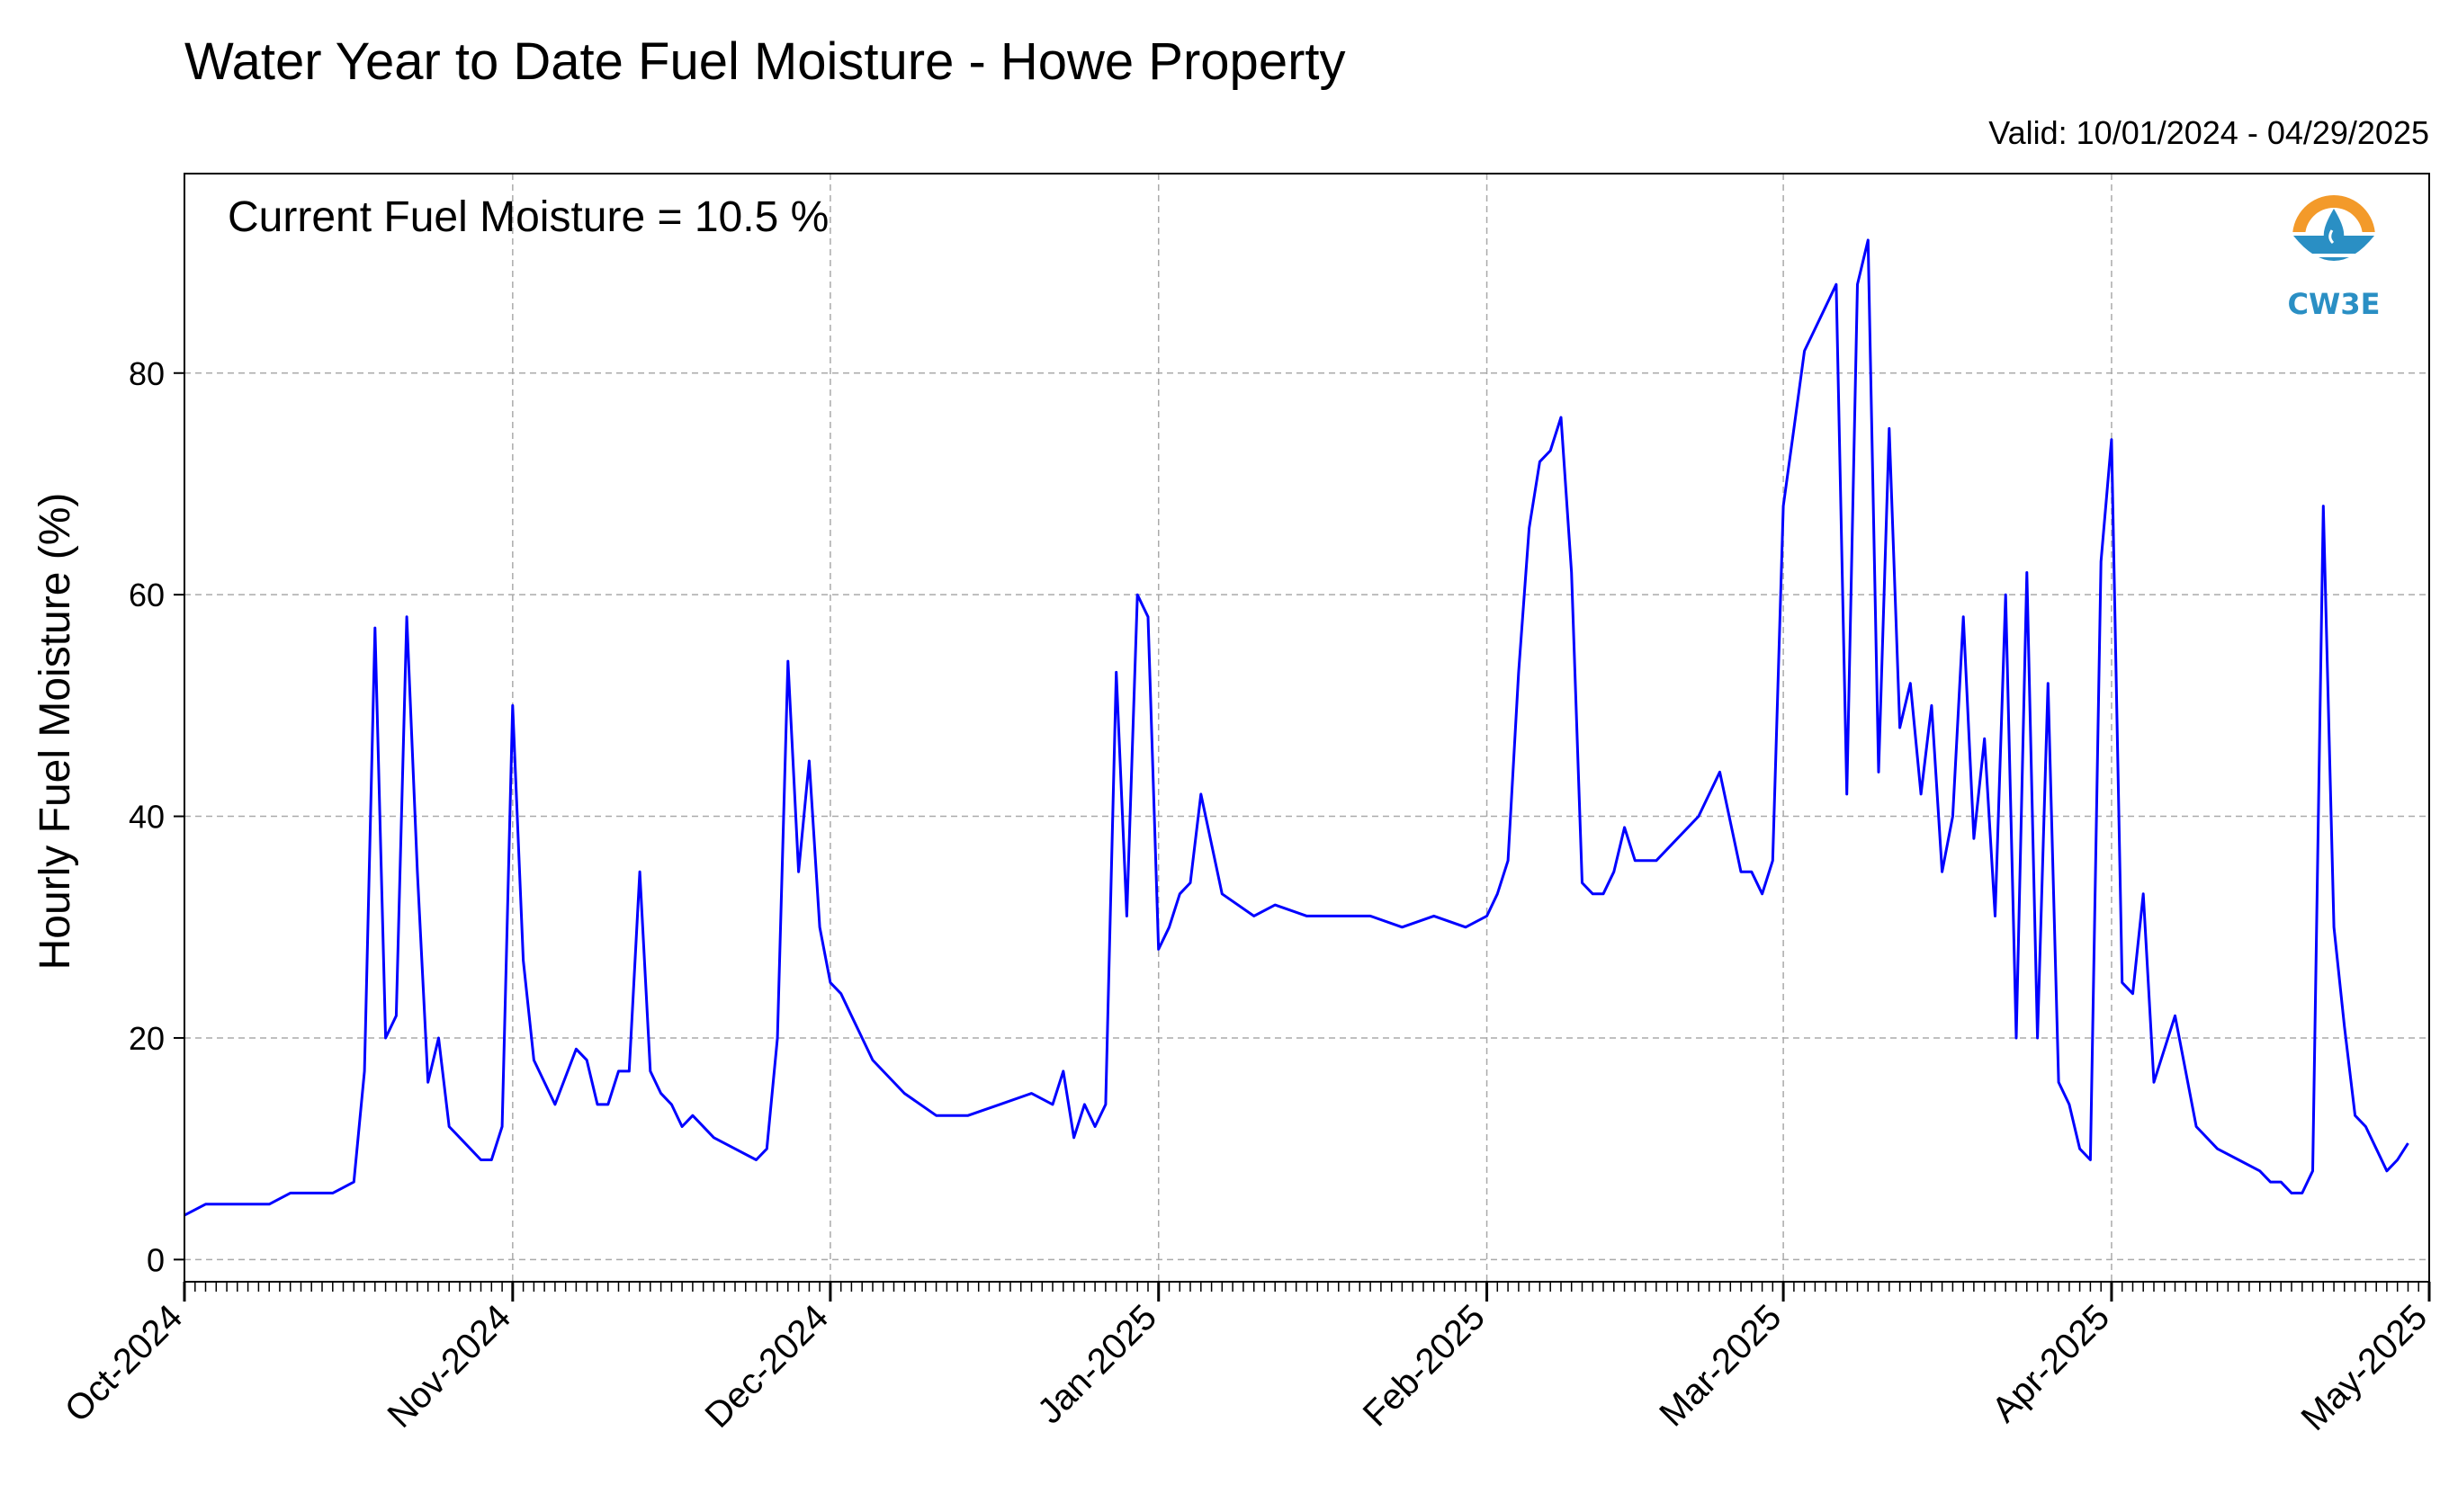 This screenshot has height=1512, width=2449. What do you see at coordinates (147, 373) in the screenshot?
I see `y-tick-label: 80` at bounding box center [147, 373].